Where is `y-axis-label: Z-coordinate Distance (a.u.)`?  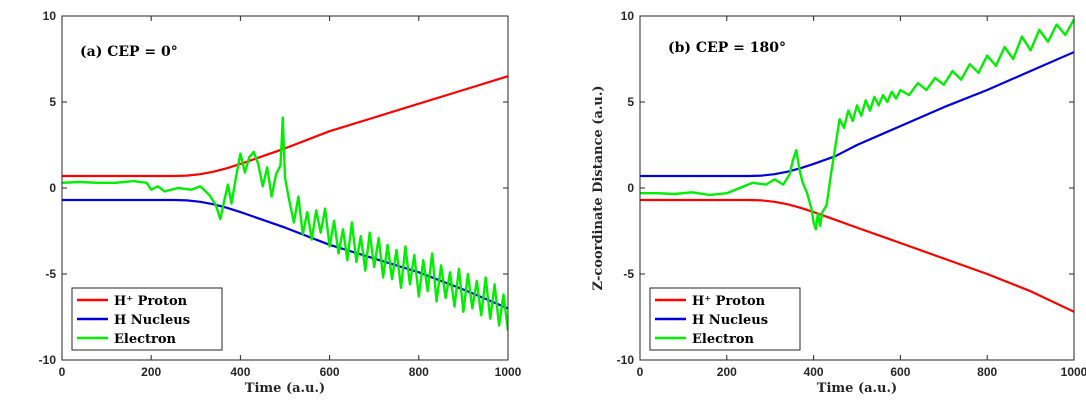
y-axis-label: Z-coordinate Distance (a.u.) is located at coordinates (598, 187).